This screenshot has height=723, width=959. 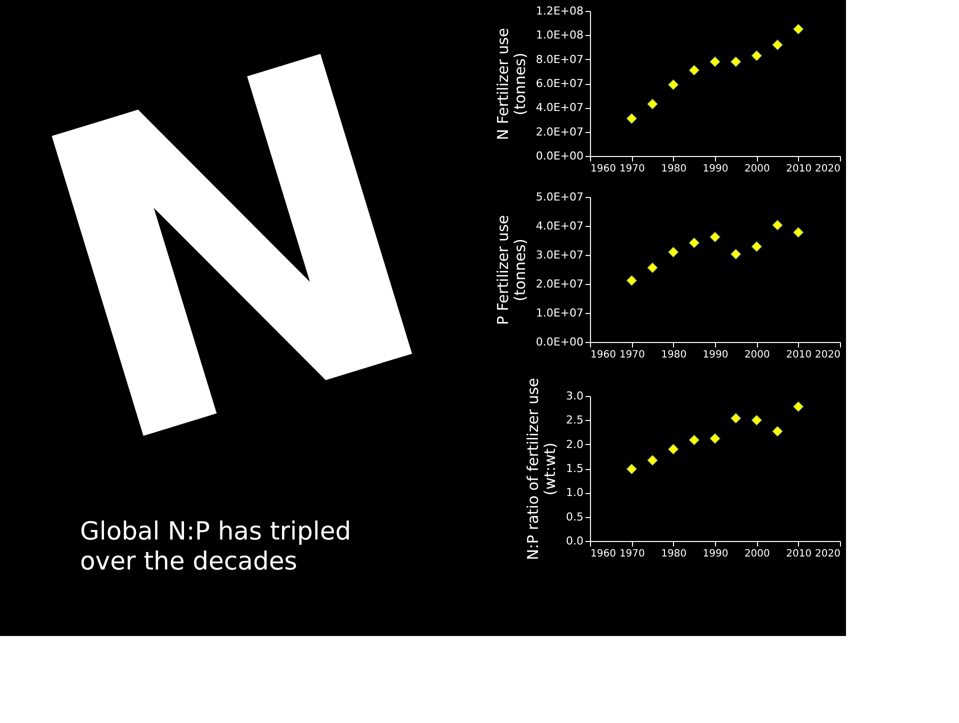 I want to click on y-axis-title: P Fertilizer use (tonnes), so click(x=511, y=270).